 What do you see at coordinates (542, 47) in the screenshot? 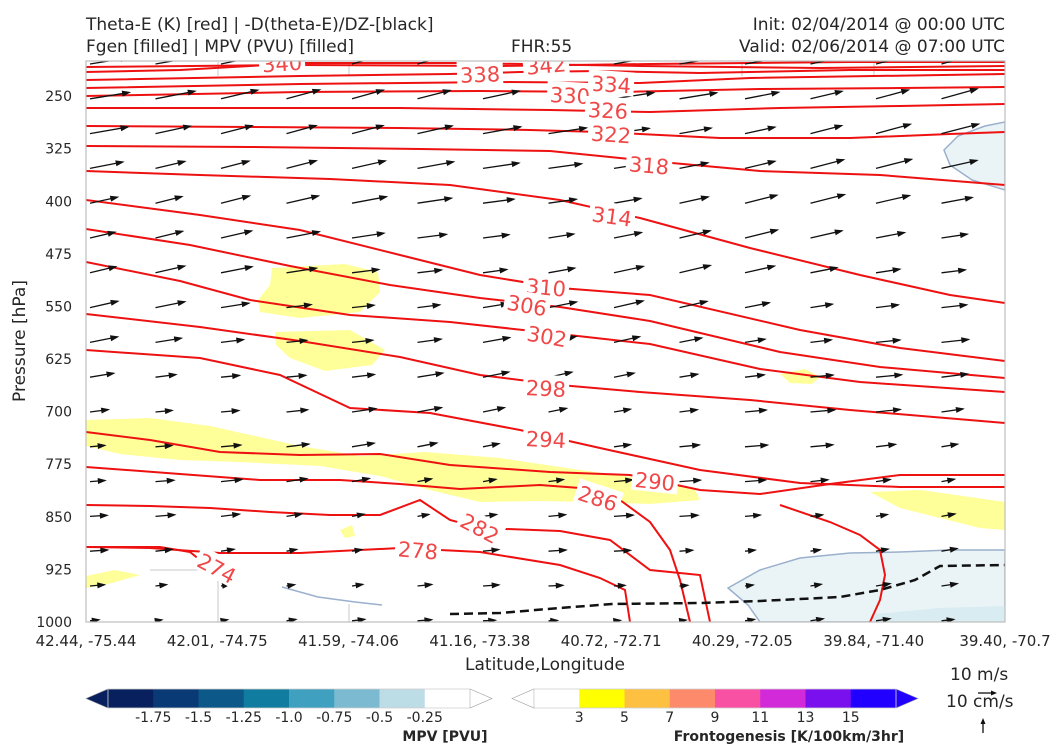
I see `forecast-hour: FHR:55` at bounding box center [542, 47].